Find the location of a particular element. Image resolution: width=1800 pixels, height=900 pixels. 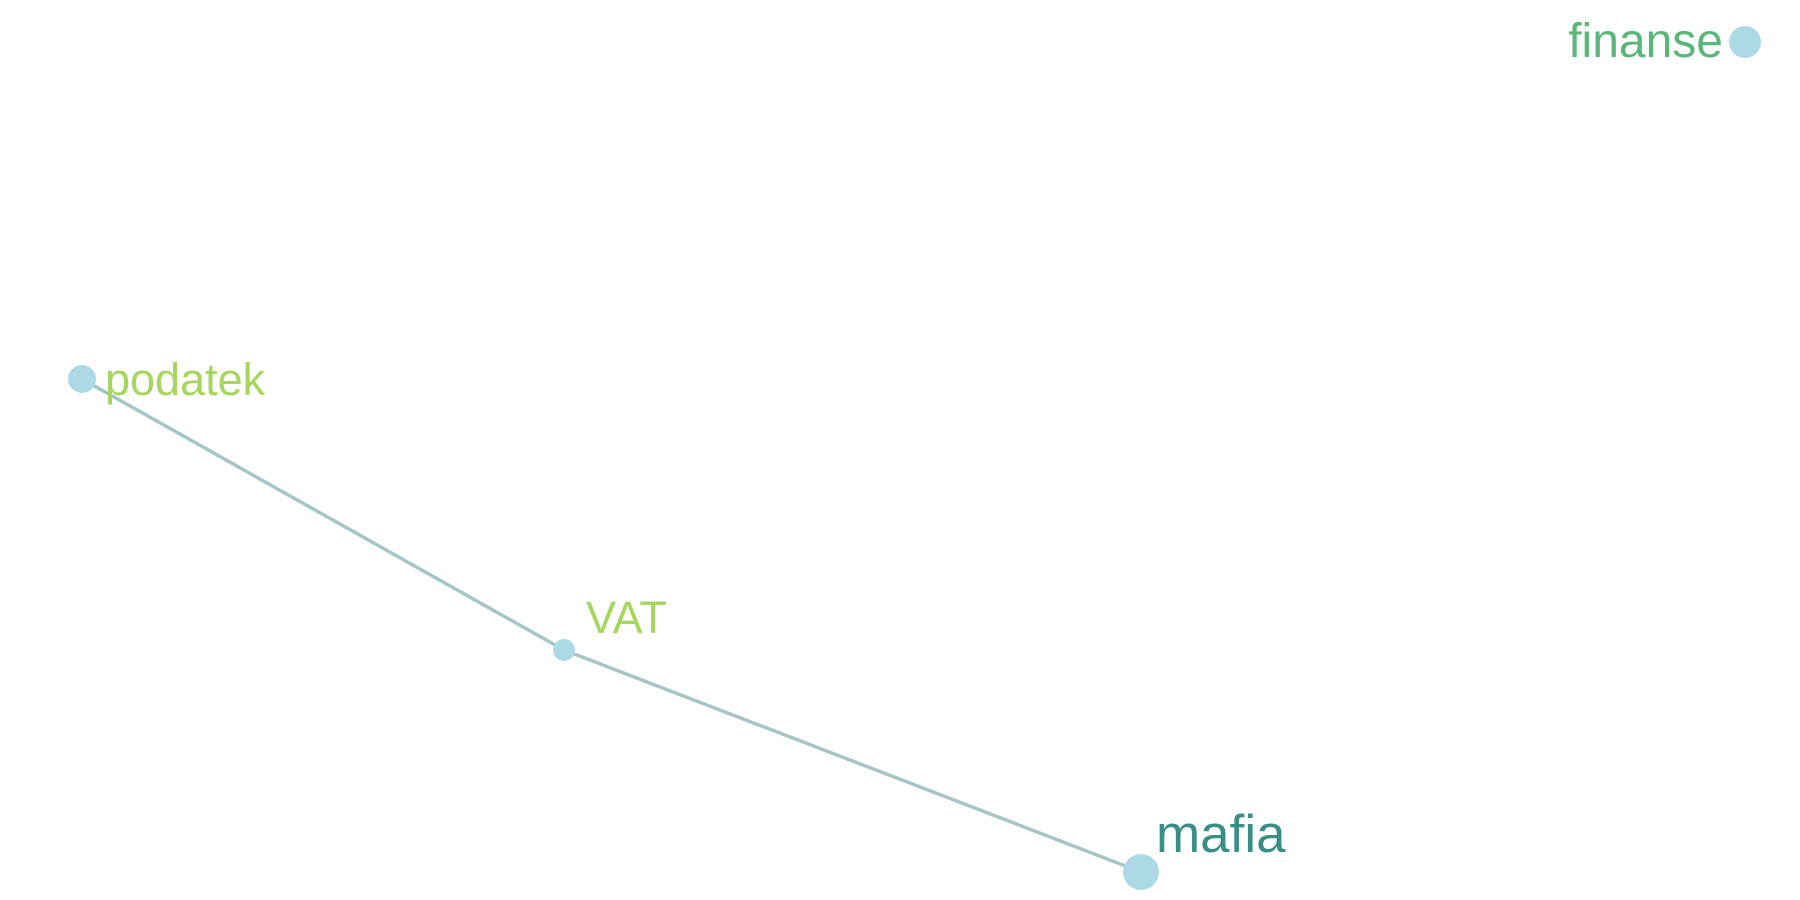

node-finanse-label: finanse is located at coordinates (1645, 41).